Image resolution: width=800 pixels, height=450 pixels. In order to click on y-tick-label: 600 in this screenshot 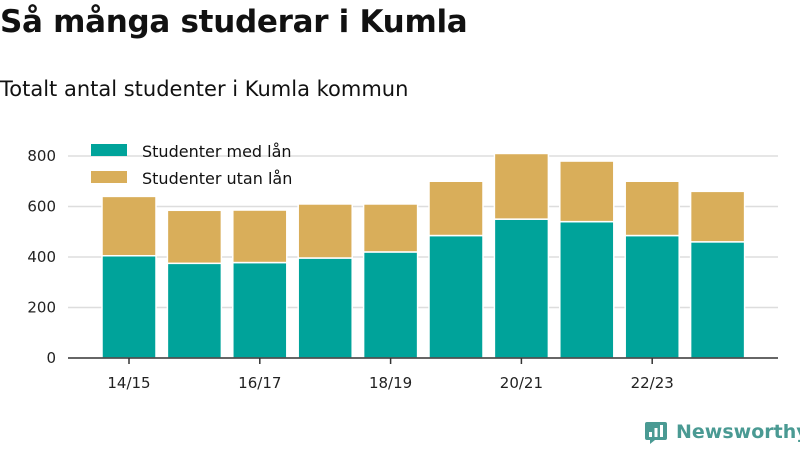, I will do `click(41, 207)`.